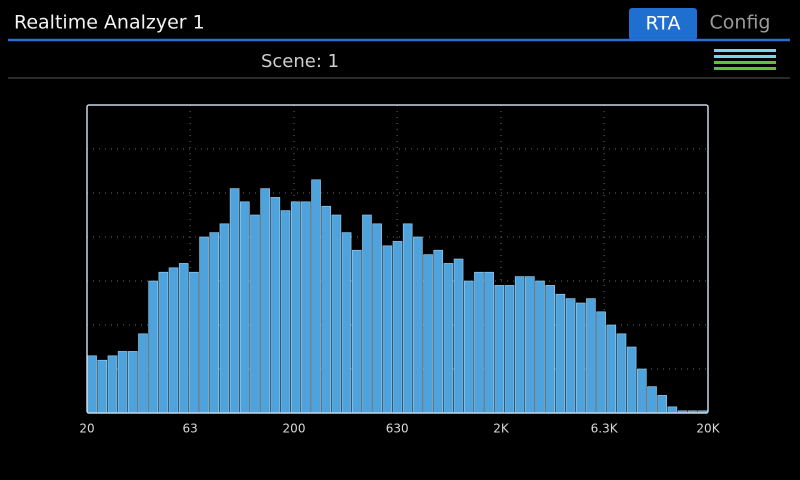 This screenshot has height=480, width=800. What do you see at coordinates (86, 429) in the screenshot?
I see `x-tick-label: 20` at bounding box center [86, 429].